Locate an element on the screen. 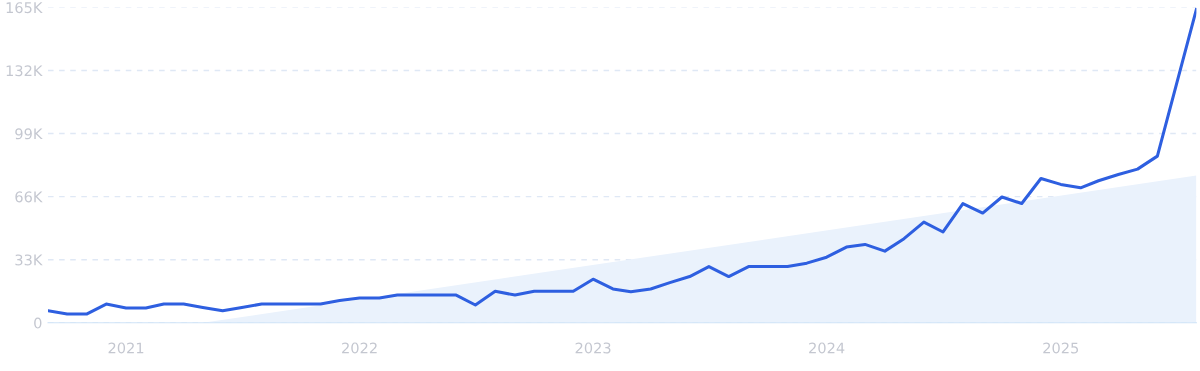 This screenshot has height=371, width=1200. y-tick-label: 0 is located at coordinates (38, 323).